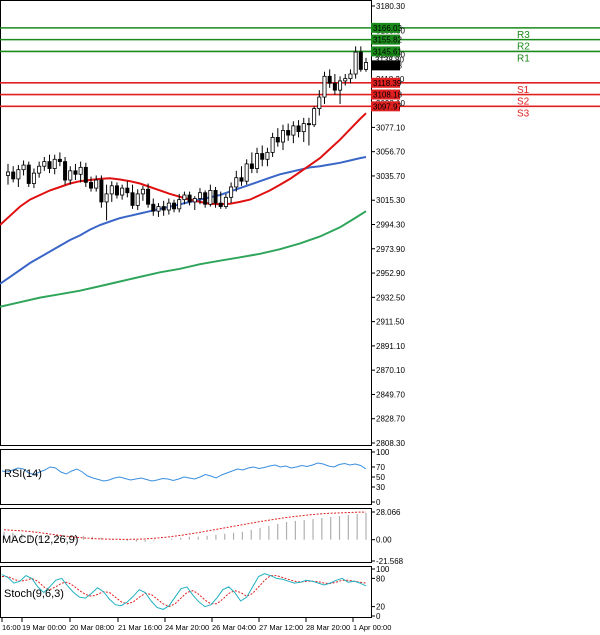 This screenshot has width=600, height=635. What do you see at coordinates (185, 526) in the screenshot?
I see `macd-plot` at bounding box center [185, 526].